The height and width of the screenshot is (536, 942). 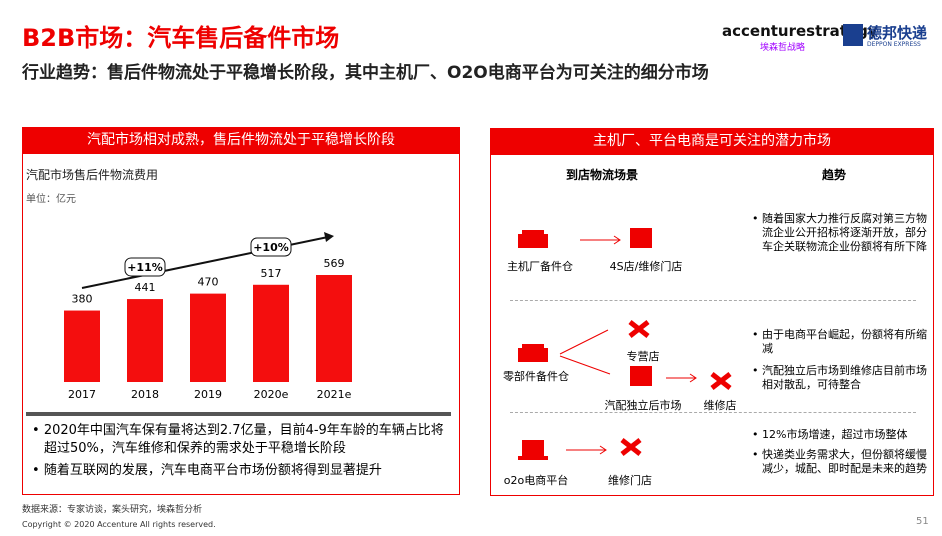 What do you see at coordinates (628, 345) in the screenshot?
I see `arrows` at bounding box center [628, 345].